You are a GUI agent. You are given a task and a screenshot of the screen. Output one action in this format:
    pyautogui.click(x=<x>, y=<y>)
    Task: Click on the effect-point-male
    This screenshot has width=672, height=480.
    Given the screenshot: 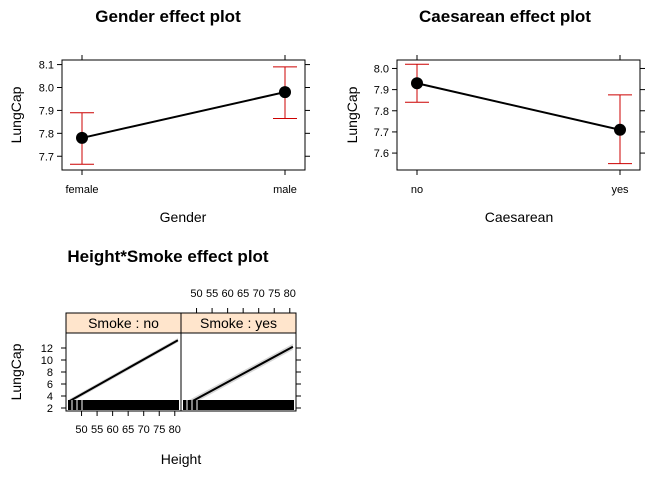 What is the action you would take?
    pyautogui.click(x=285, y=92)
    